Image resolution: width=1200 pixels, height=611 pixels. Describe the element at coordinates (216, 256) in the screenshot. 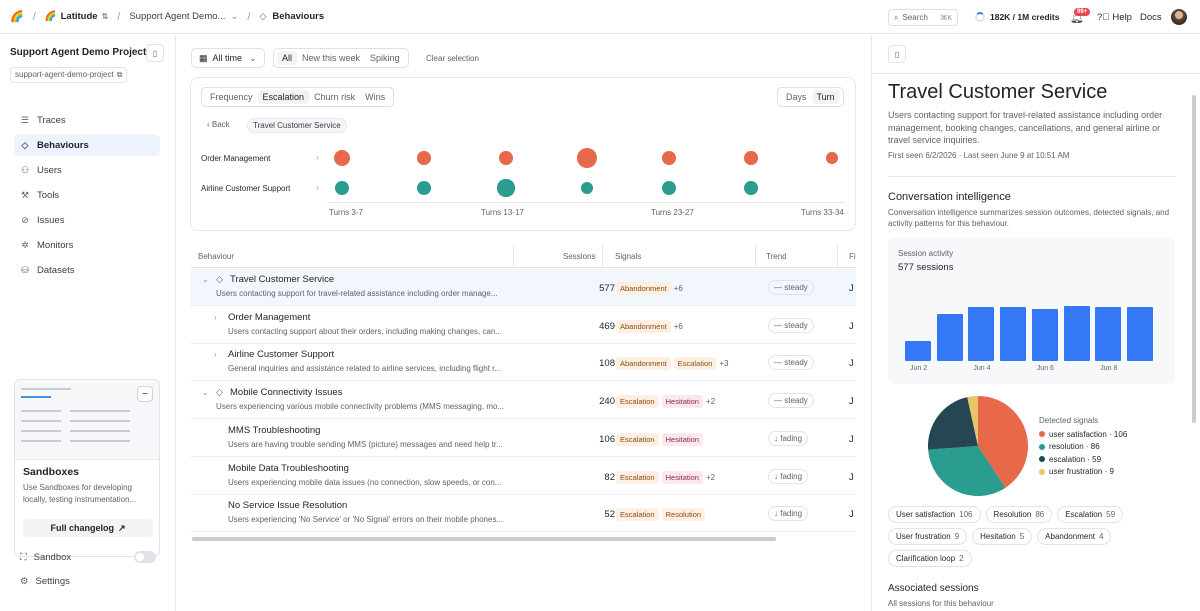

I see `col-behaviour: Behaviour` at that location.